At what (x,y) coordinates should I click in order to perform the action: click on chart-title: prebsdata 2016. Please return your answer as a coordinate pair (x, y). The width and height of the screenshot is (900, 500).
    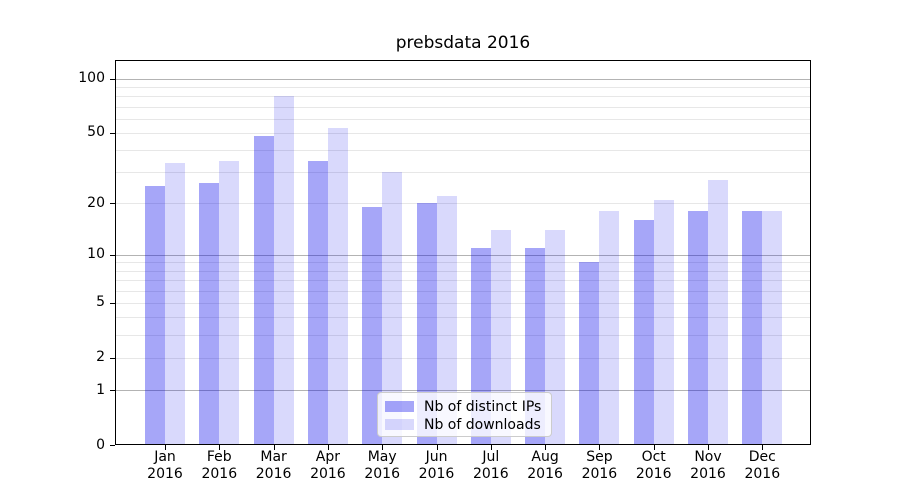
    Looking at the image, I should click on (463, 43).